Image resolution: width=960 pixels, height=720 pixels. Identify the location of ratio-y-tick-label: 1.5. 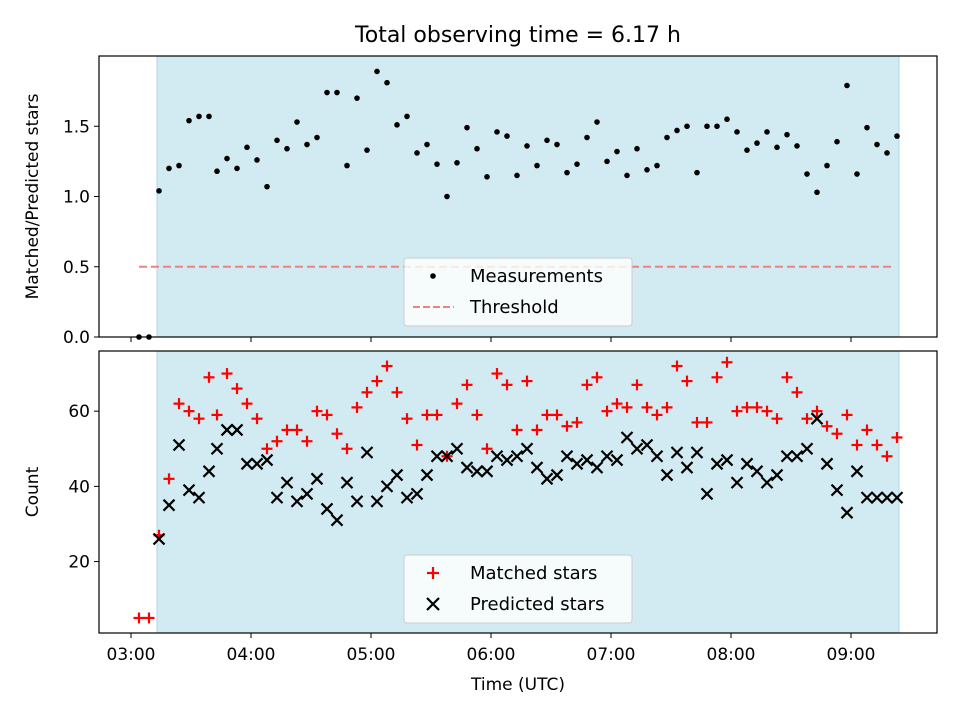
(76, 127).